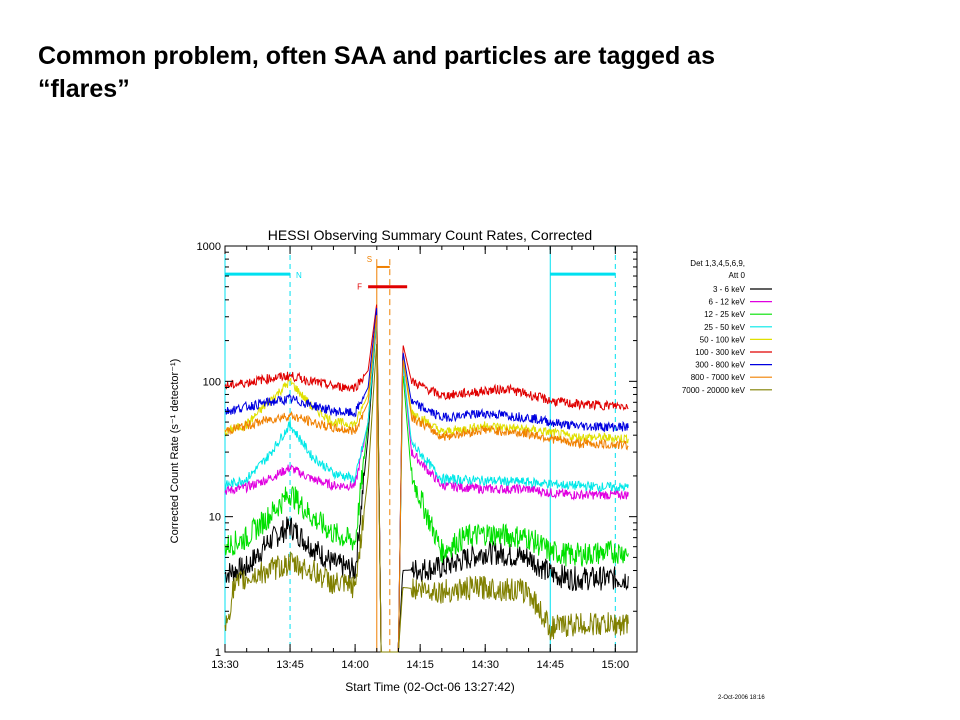 Image resolution: width=960 pixels, height=720 pixels. I want to click on flare-label: F, so click(359, 287).